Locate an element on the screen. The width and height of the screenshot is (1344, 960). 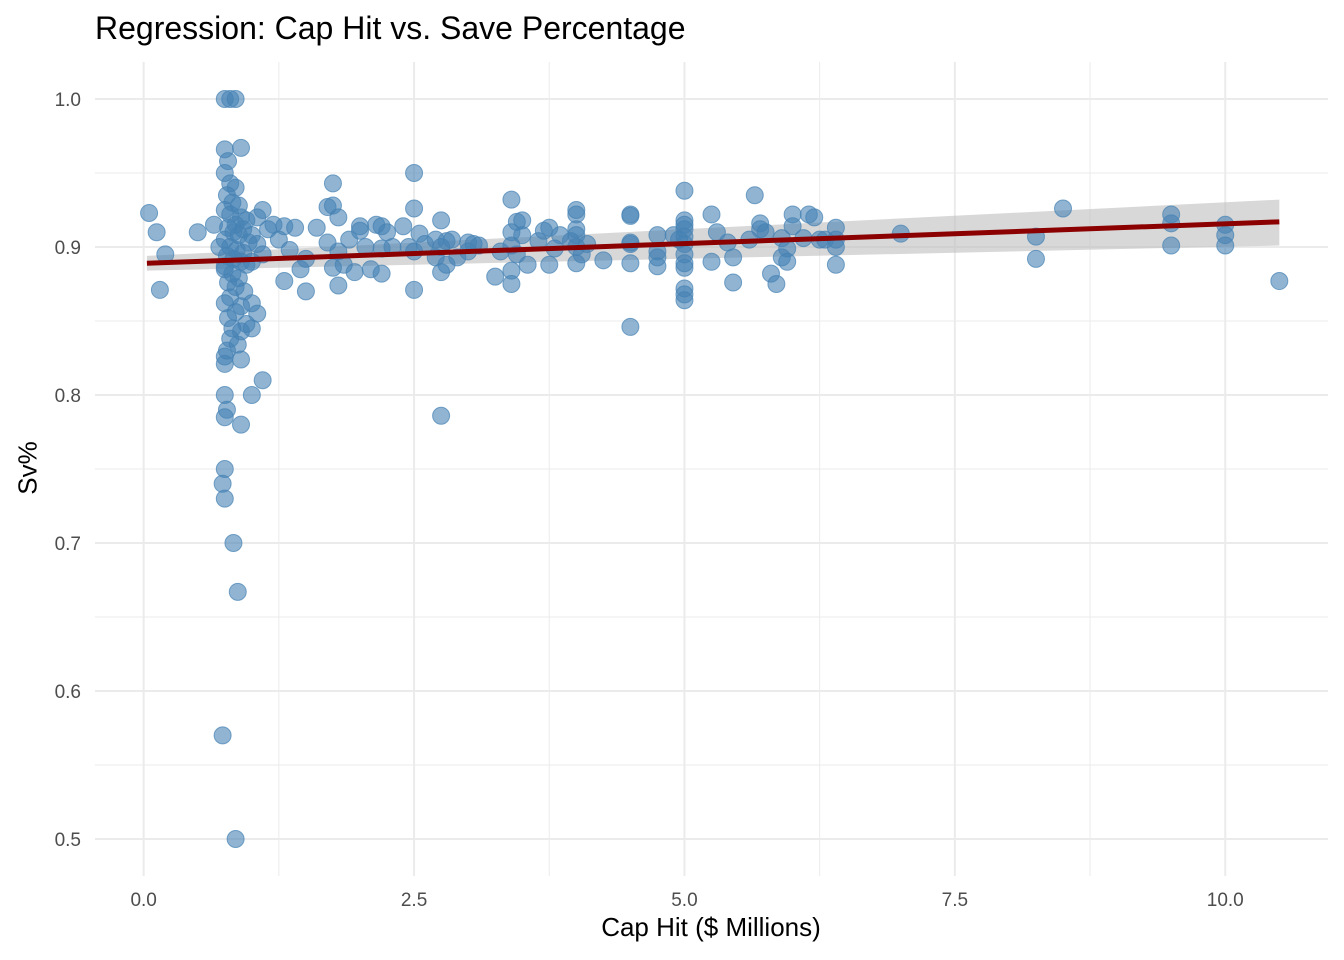
y-tick-label: 0.8 is located at coordinates (68, 396).